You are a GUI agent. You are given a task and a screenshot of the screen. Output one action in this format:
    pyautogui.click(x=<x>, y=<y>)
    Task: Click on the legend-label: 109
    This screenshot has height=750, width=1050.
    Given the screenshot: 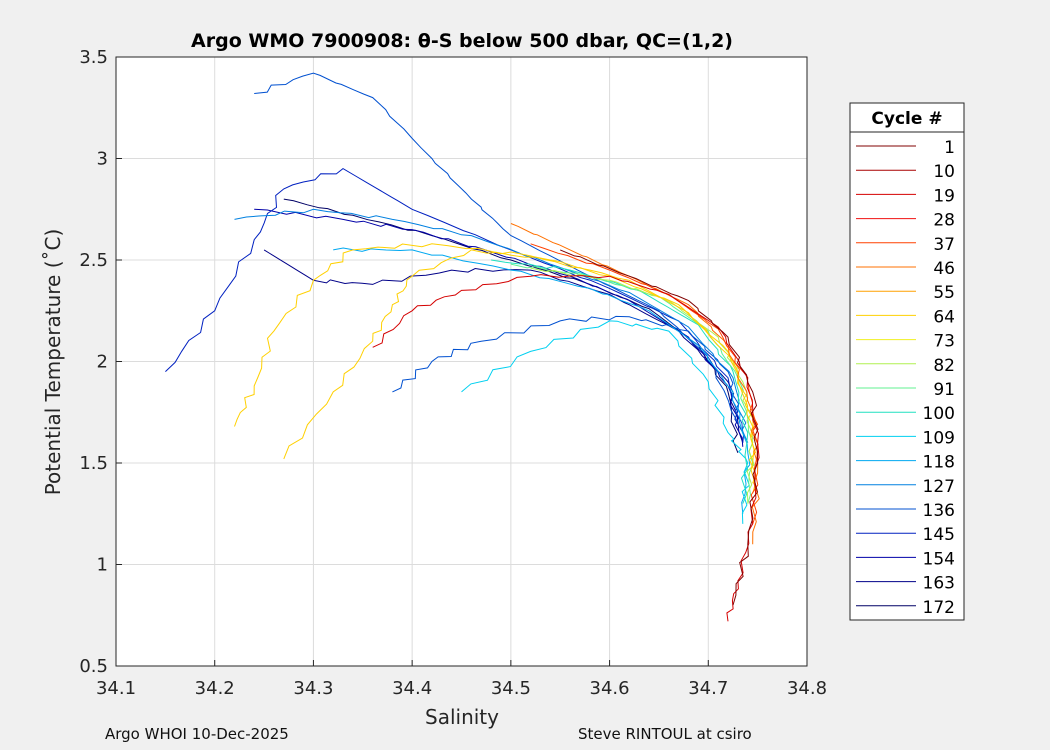 What is the action you would take?
    pyautogui.click(x=939, y=438)
    